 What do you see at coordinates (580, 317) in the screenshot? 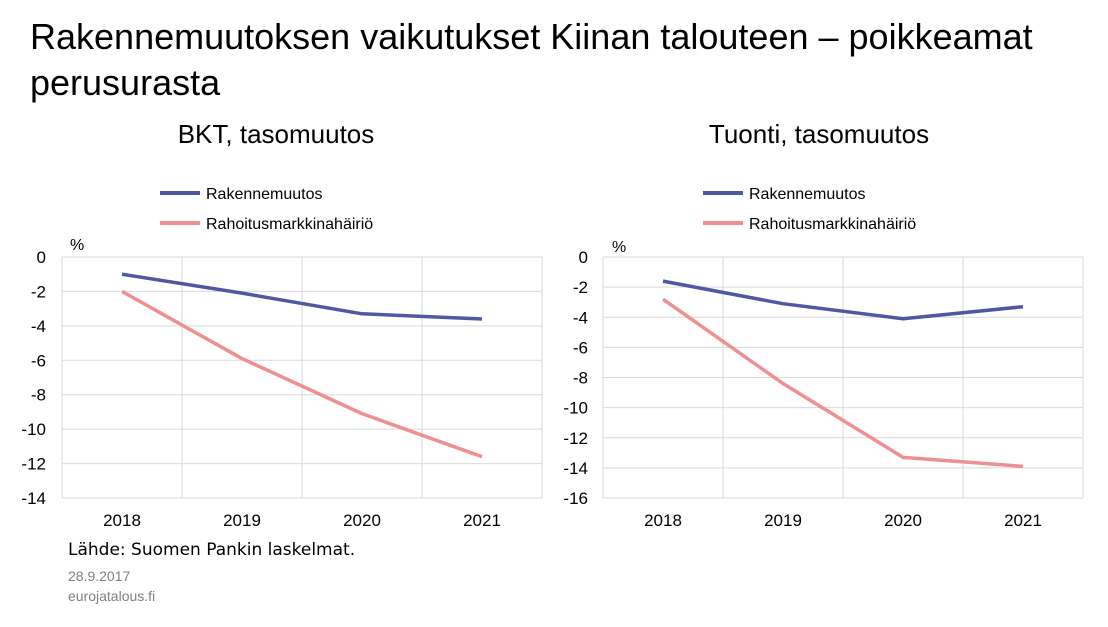
I see `chart-imports-y-tick-label: -4` at bounding box center [580, 317].